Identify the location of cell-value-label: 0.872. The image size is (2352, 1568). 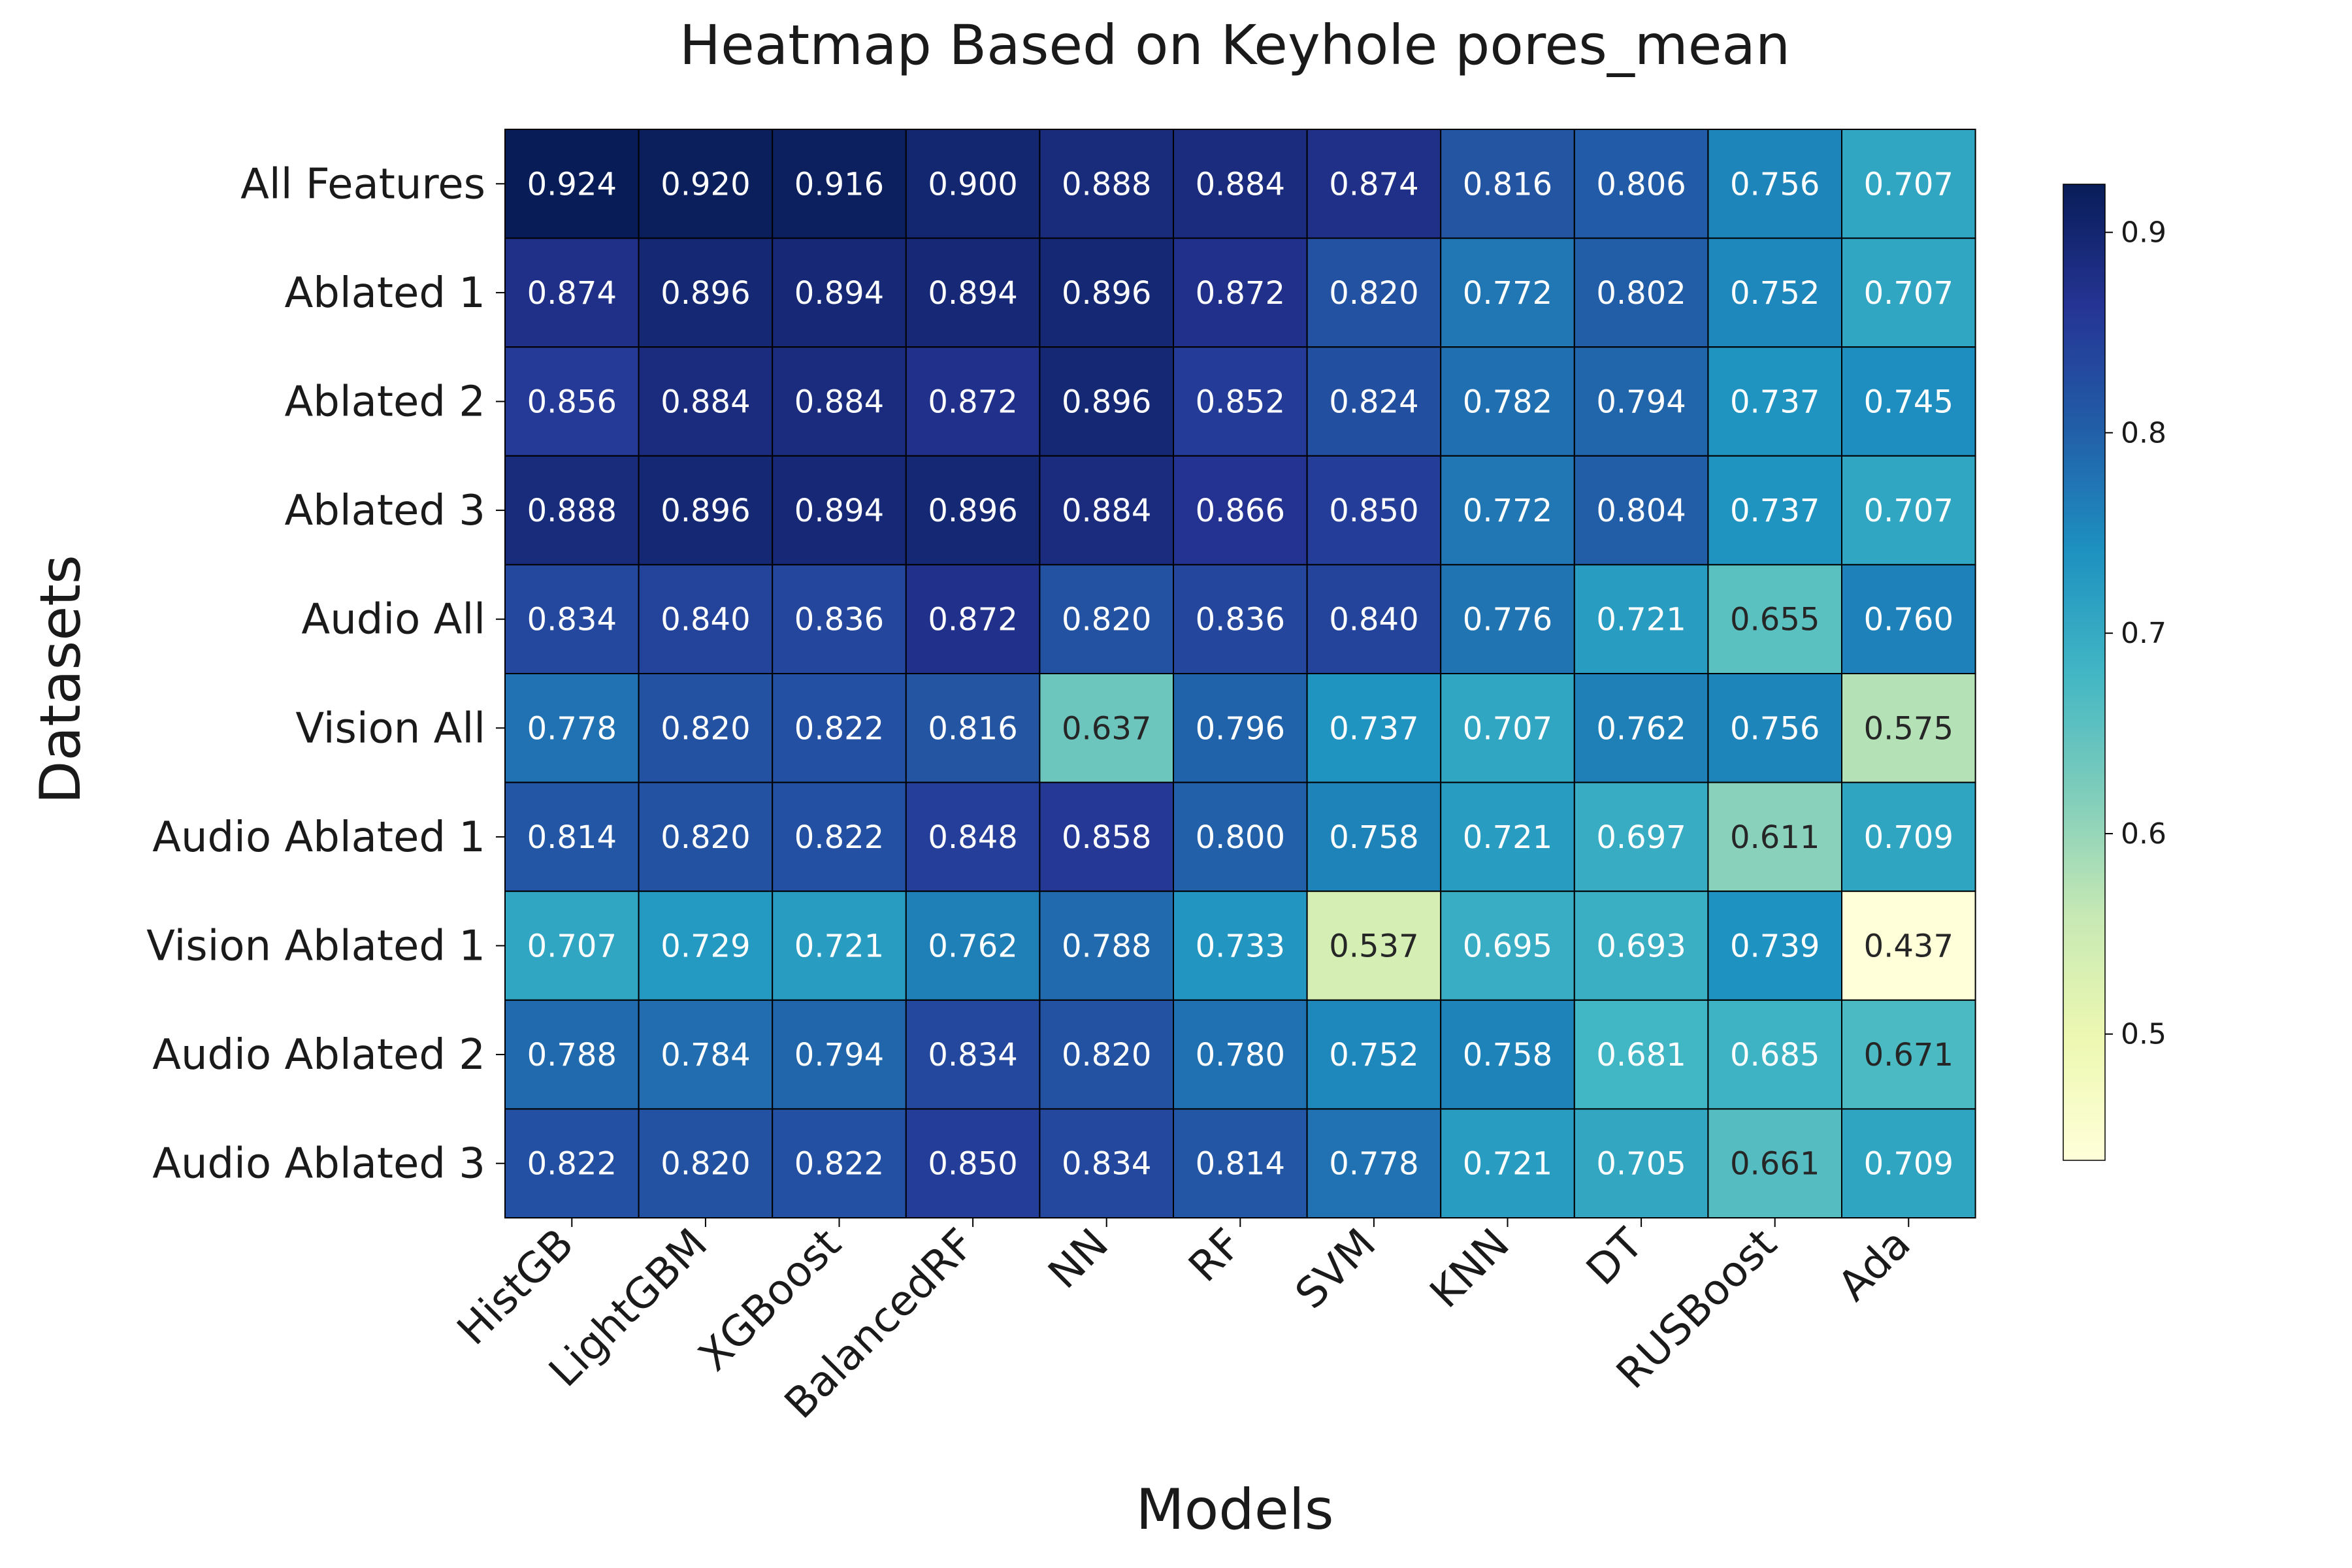
(972, 402).